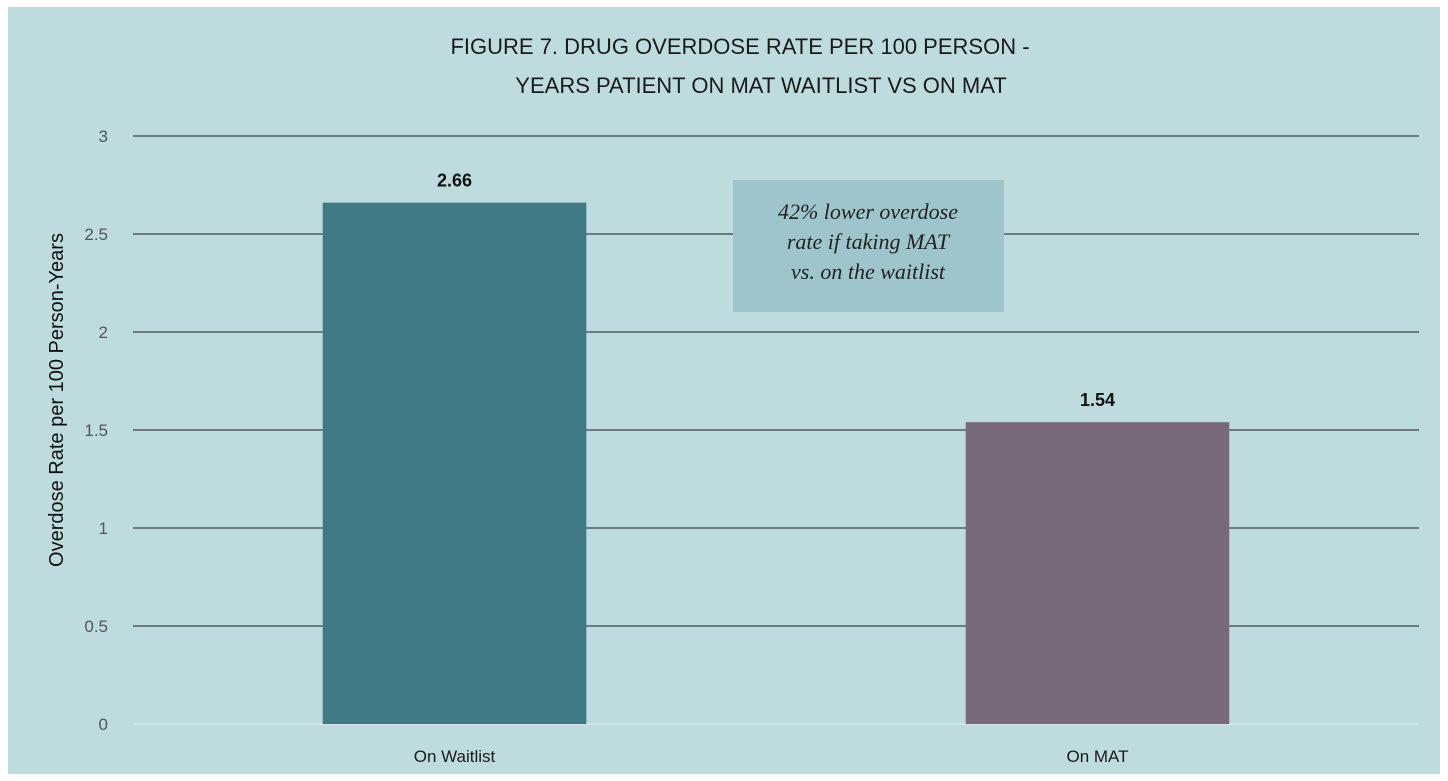  Describe the element at coordinates (96, 234) in the screenshot. I see `y-tick-label: 2.5` at that location.